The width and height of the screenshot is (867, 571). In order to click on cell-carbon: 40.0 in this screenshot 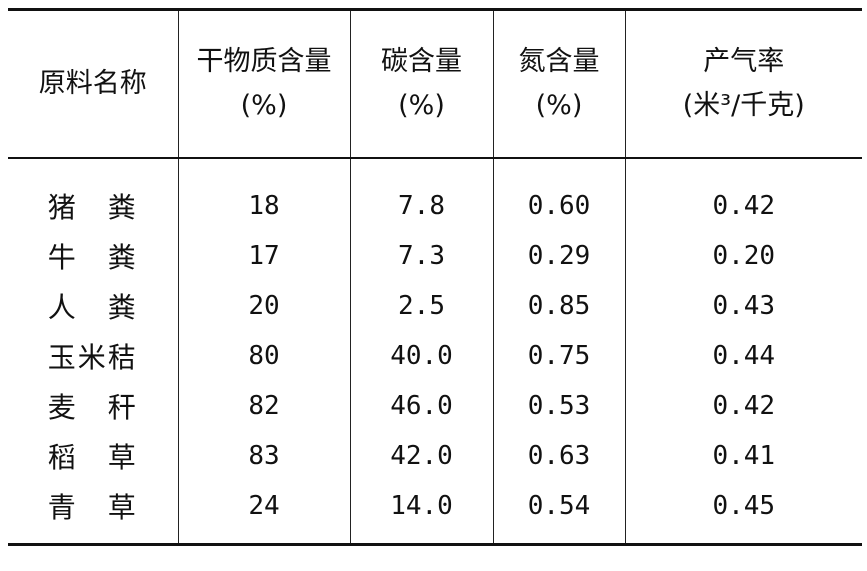, I will do `click(421, 355)`.